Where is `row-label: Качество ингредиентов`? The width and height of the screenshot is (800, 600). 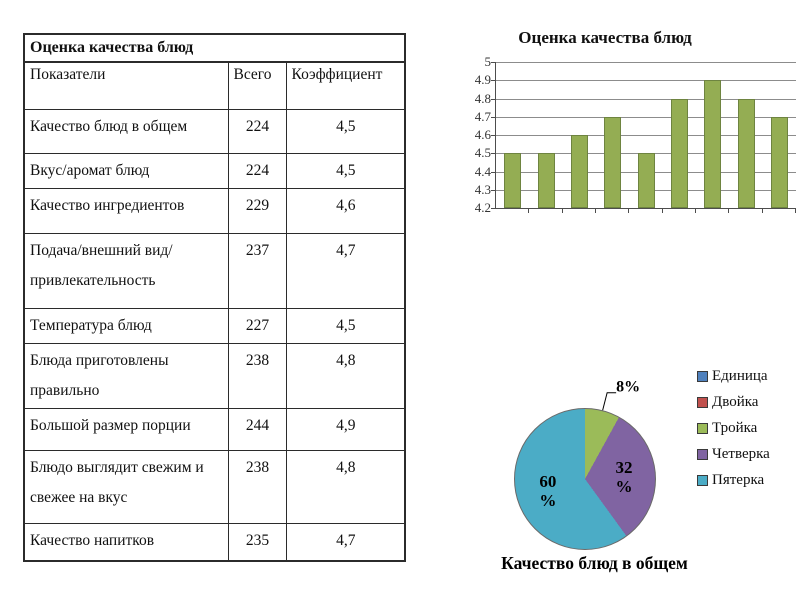 row-label: Качество ингредиентов is located at coordinates (126, 210).